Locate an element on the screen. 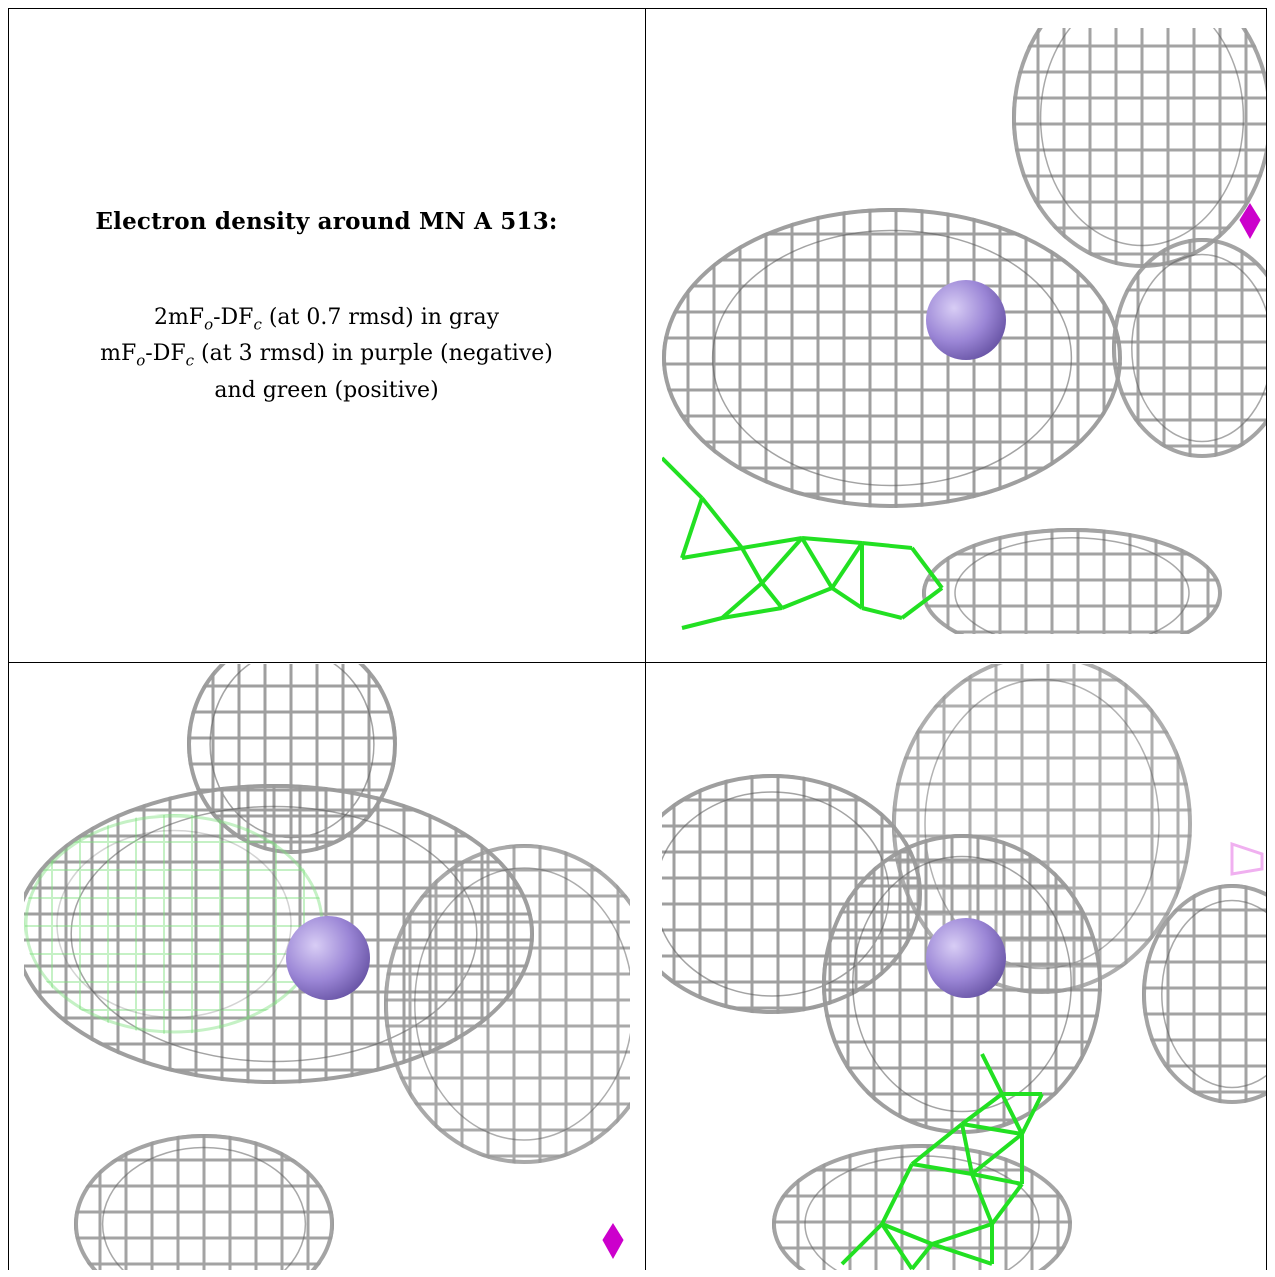  negative-density-bl is located at coordinates (613, 1241).